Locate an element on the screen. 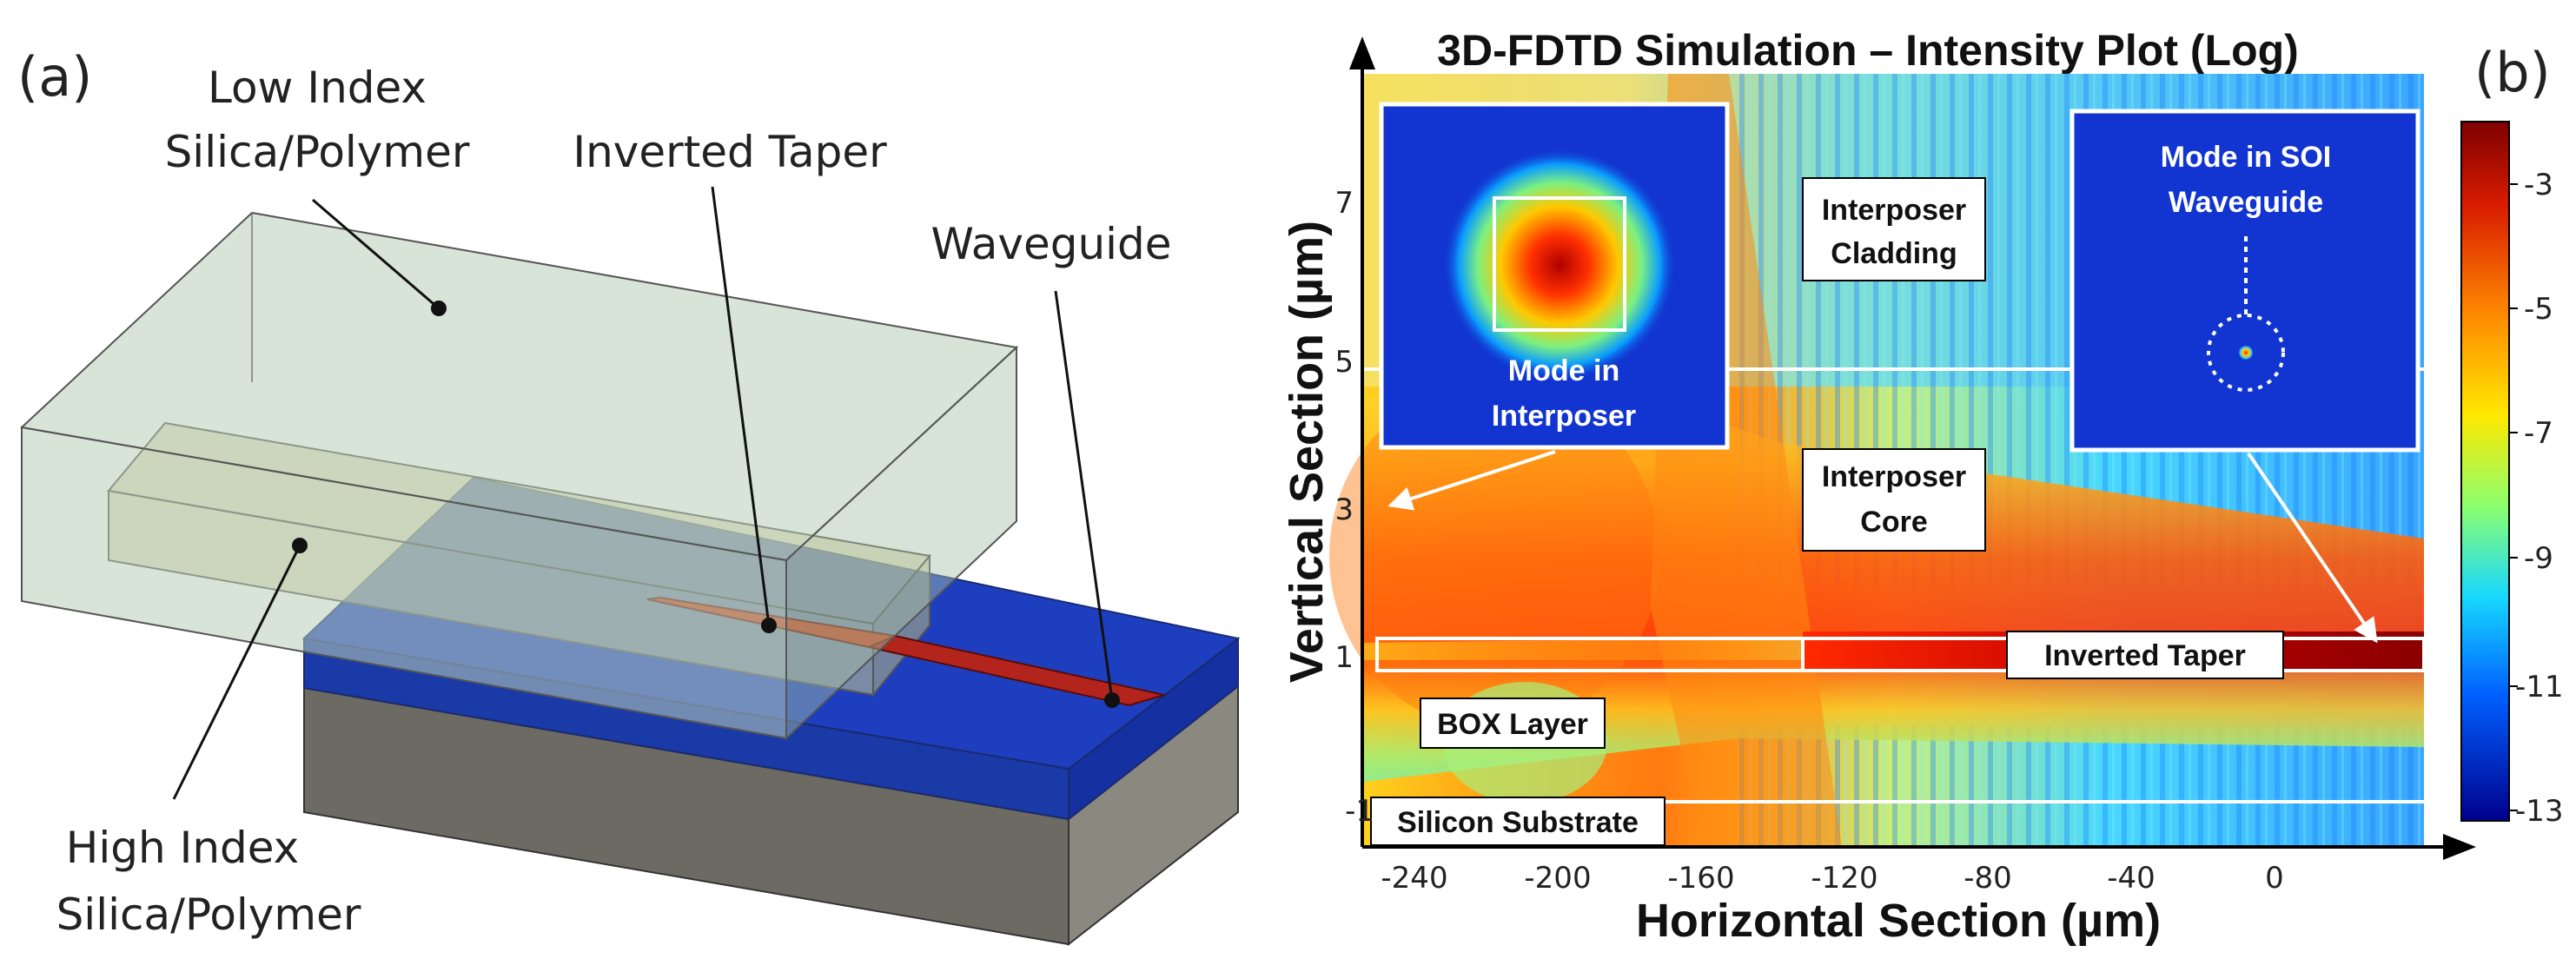  label-low-index-1: Low Index is located at coordinates (317, 88).